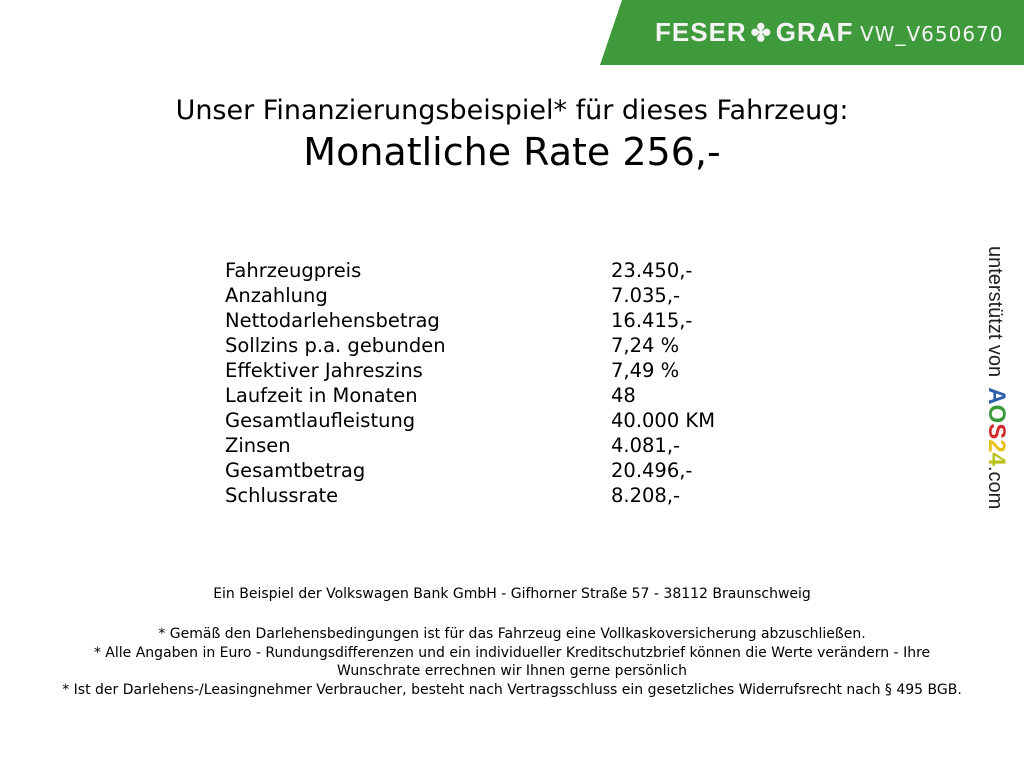 The width and height of the screenshot is (1024, 768). Describe the element at coordinates (652, 470) in the screenshot. I see `row-value: 20.496,-` at that location.